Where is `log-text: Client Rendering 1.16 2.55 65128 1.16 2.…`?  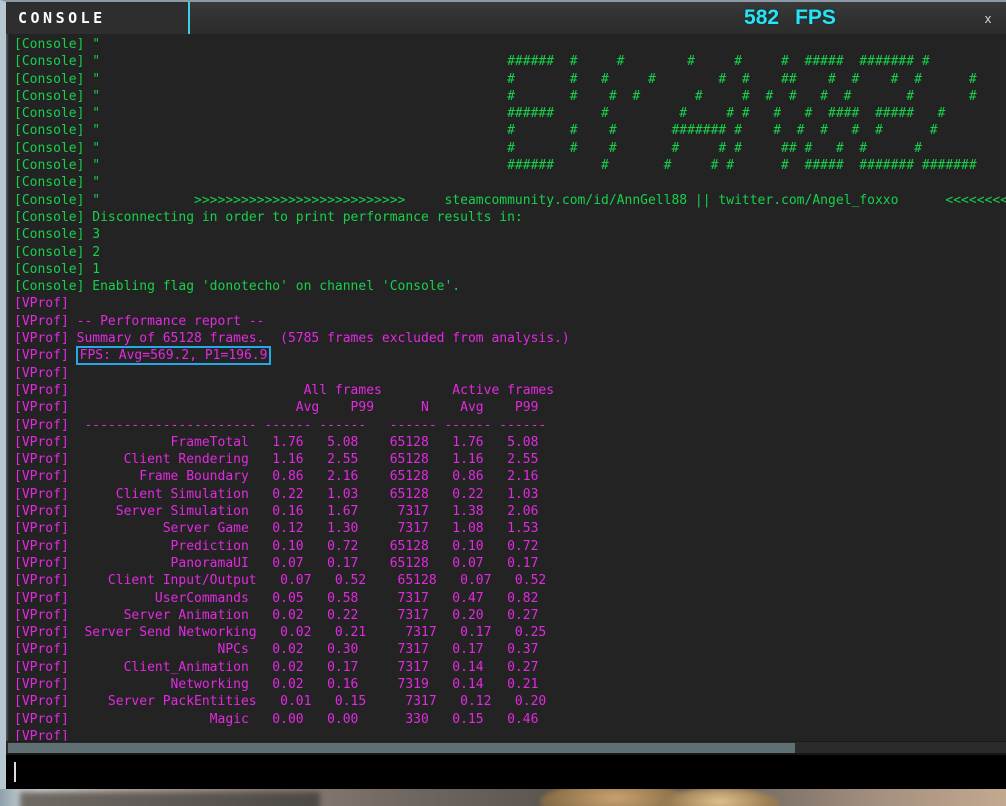 log-text: Client Rendering 1.16 2.55 65128 1.16 2.… is located at coordinates (307, 460).